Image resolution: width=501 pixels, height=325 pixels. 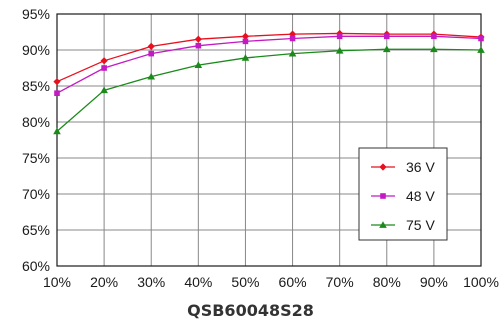 I want to click on legend-entry: 48 V, so click(x=403, y=196).